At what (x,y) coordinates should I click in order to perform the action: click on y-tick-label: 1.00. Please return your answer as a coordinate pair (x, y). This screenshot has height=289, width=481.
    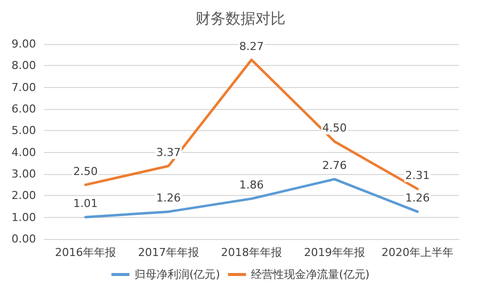
    Looking at the image, I should click on (24, 217).